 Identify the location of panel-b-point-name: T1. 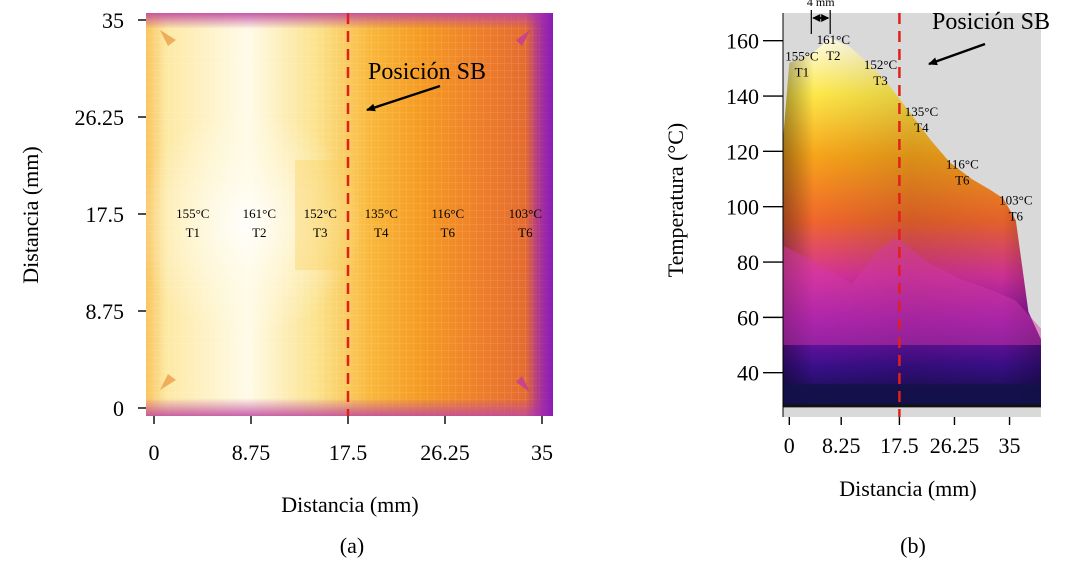
(802, 72).